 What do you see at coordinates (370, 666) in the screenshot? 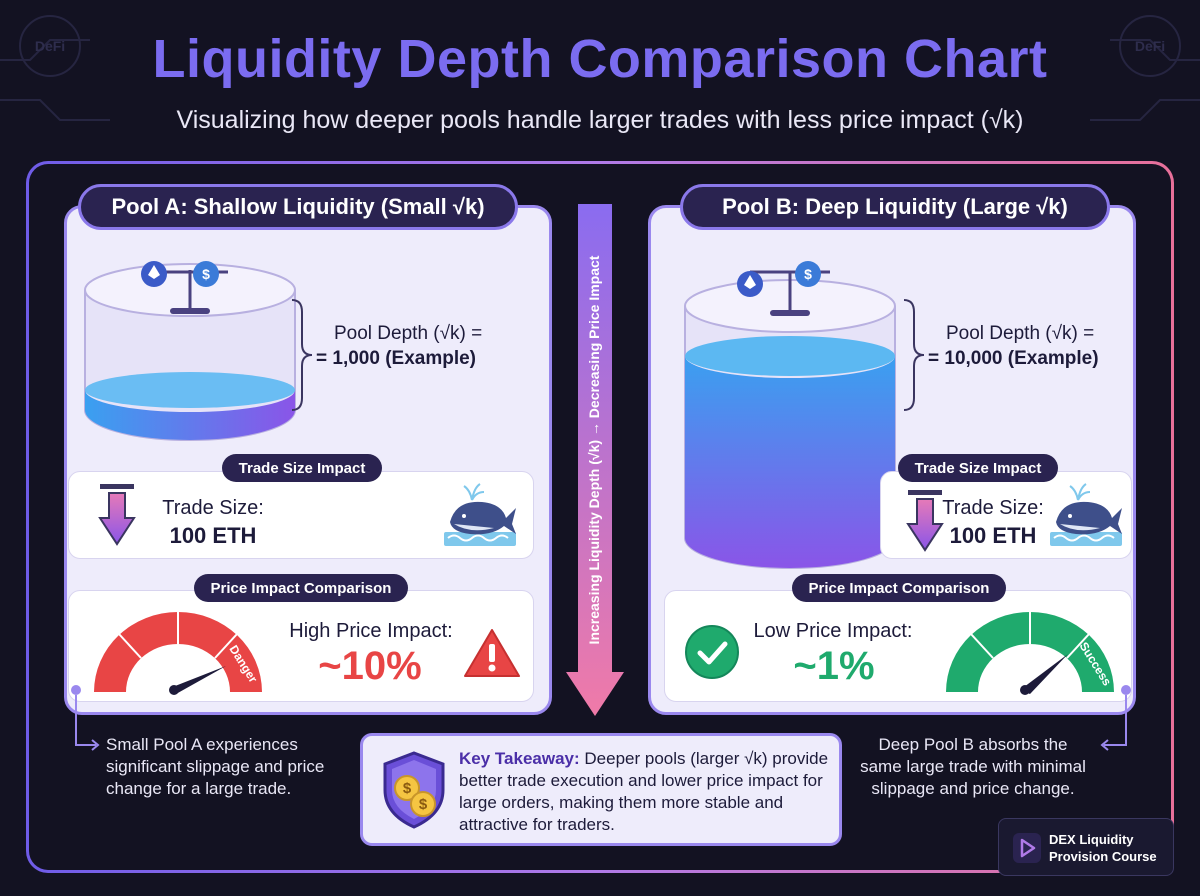
I see `pool-a-impact-value: ~10%` at bounding box center [370, 666].